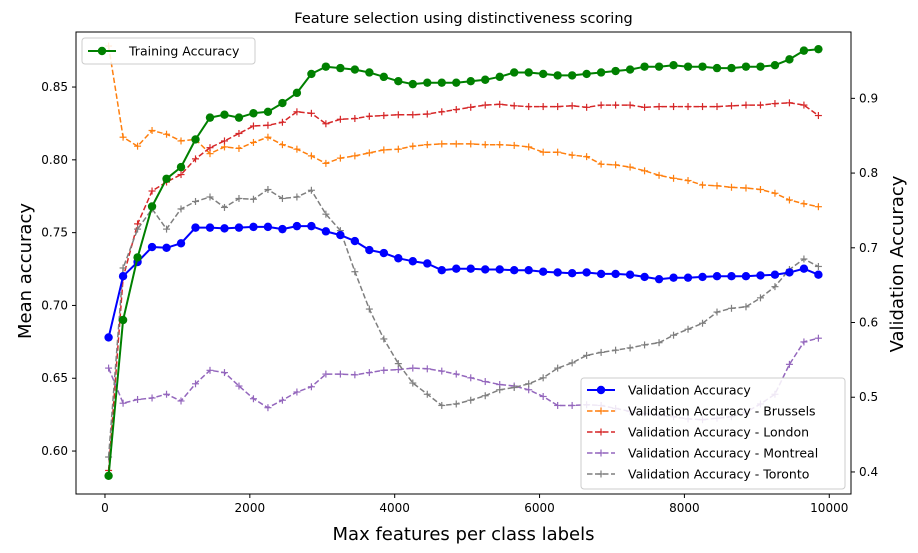  What do you see at coordinates (897, 263) in the screenshot?
I see `y-axis-right-title: Validation Accuracy` at bounding box center [897, 263].